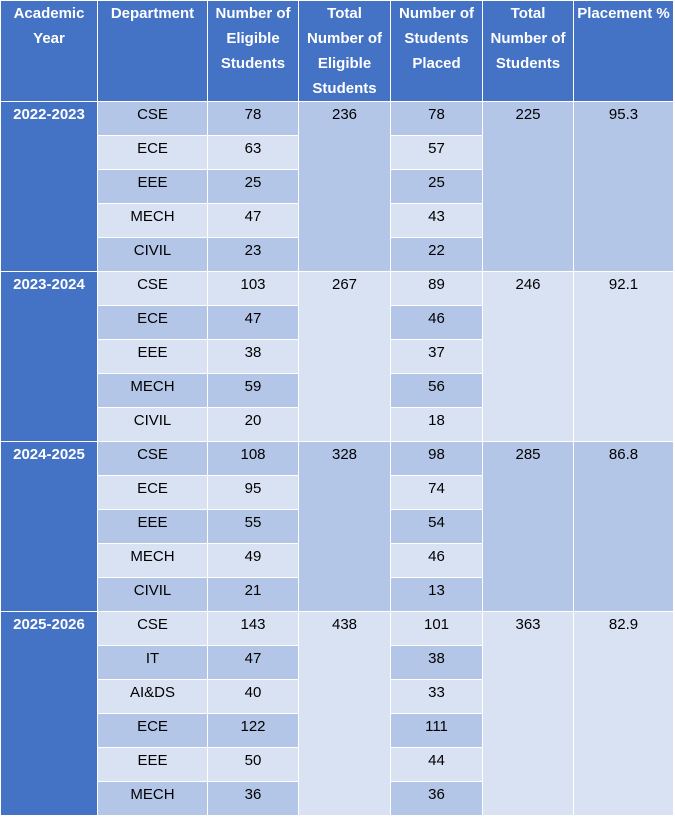 The image size is (675, 817). I want to click on table-row: ECE 95 74, so click(337, 492).